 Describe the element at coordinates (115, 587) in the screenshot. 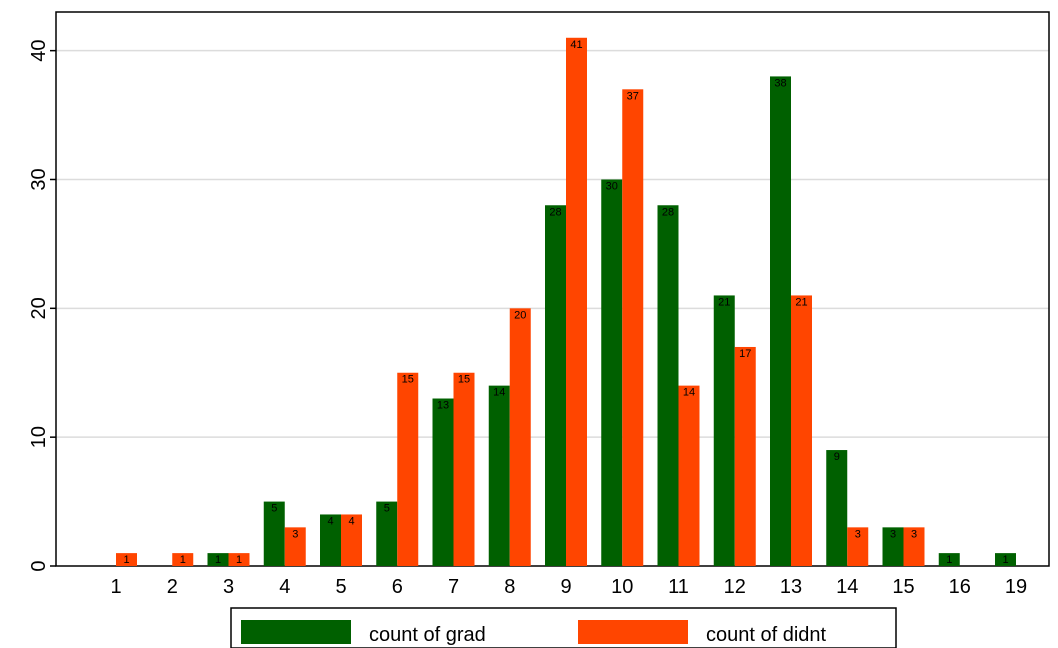

I see `x-tick-label: 1` at that location.